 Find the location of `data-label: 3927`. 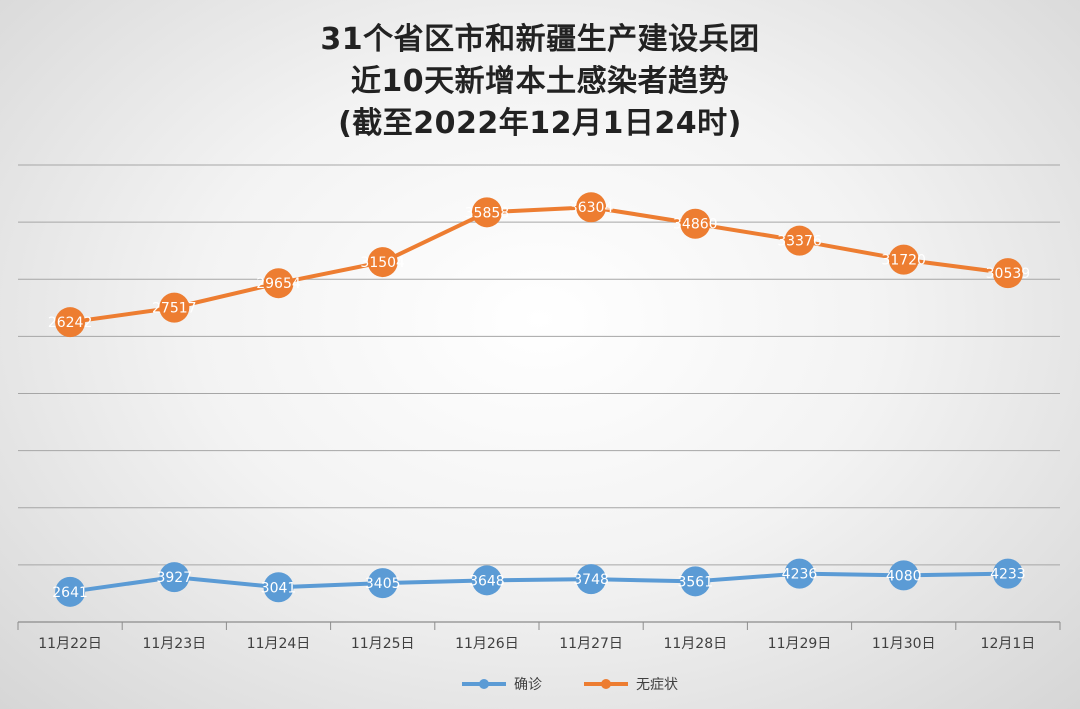

data-label: 3927 is located at coordinates (174, 578).